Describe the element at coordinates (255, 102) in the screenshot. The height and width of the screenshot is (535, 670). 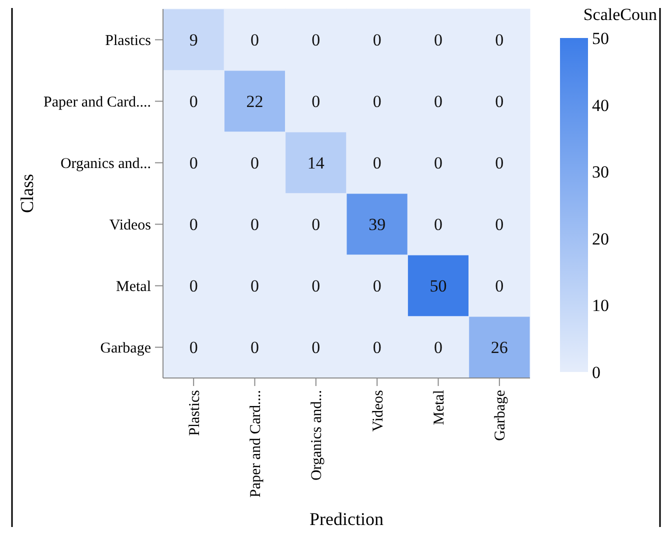
I see `data-label: 22` at that location.